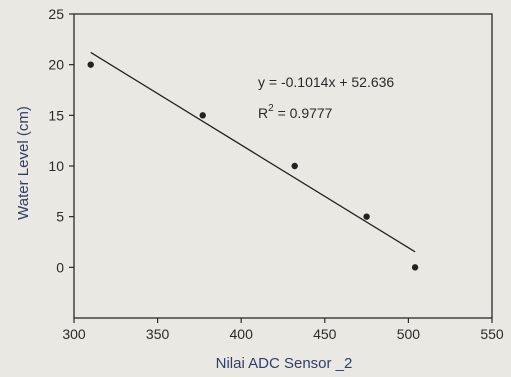 The image size is (511, 377). I want to click on r-squared-superscript: 2, so click(271, 108).